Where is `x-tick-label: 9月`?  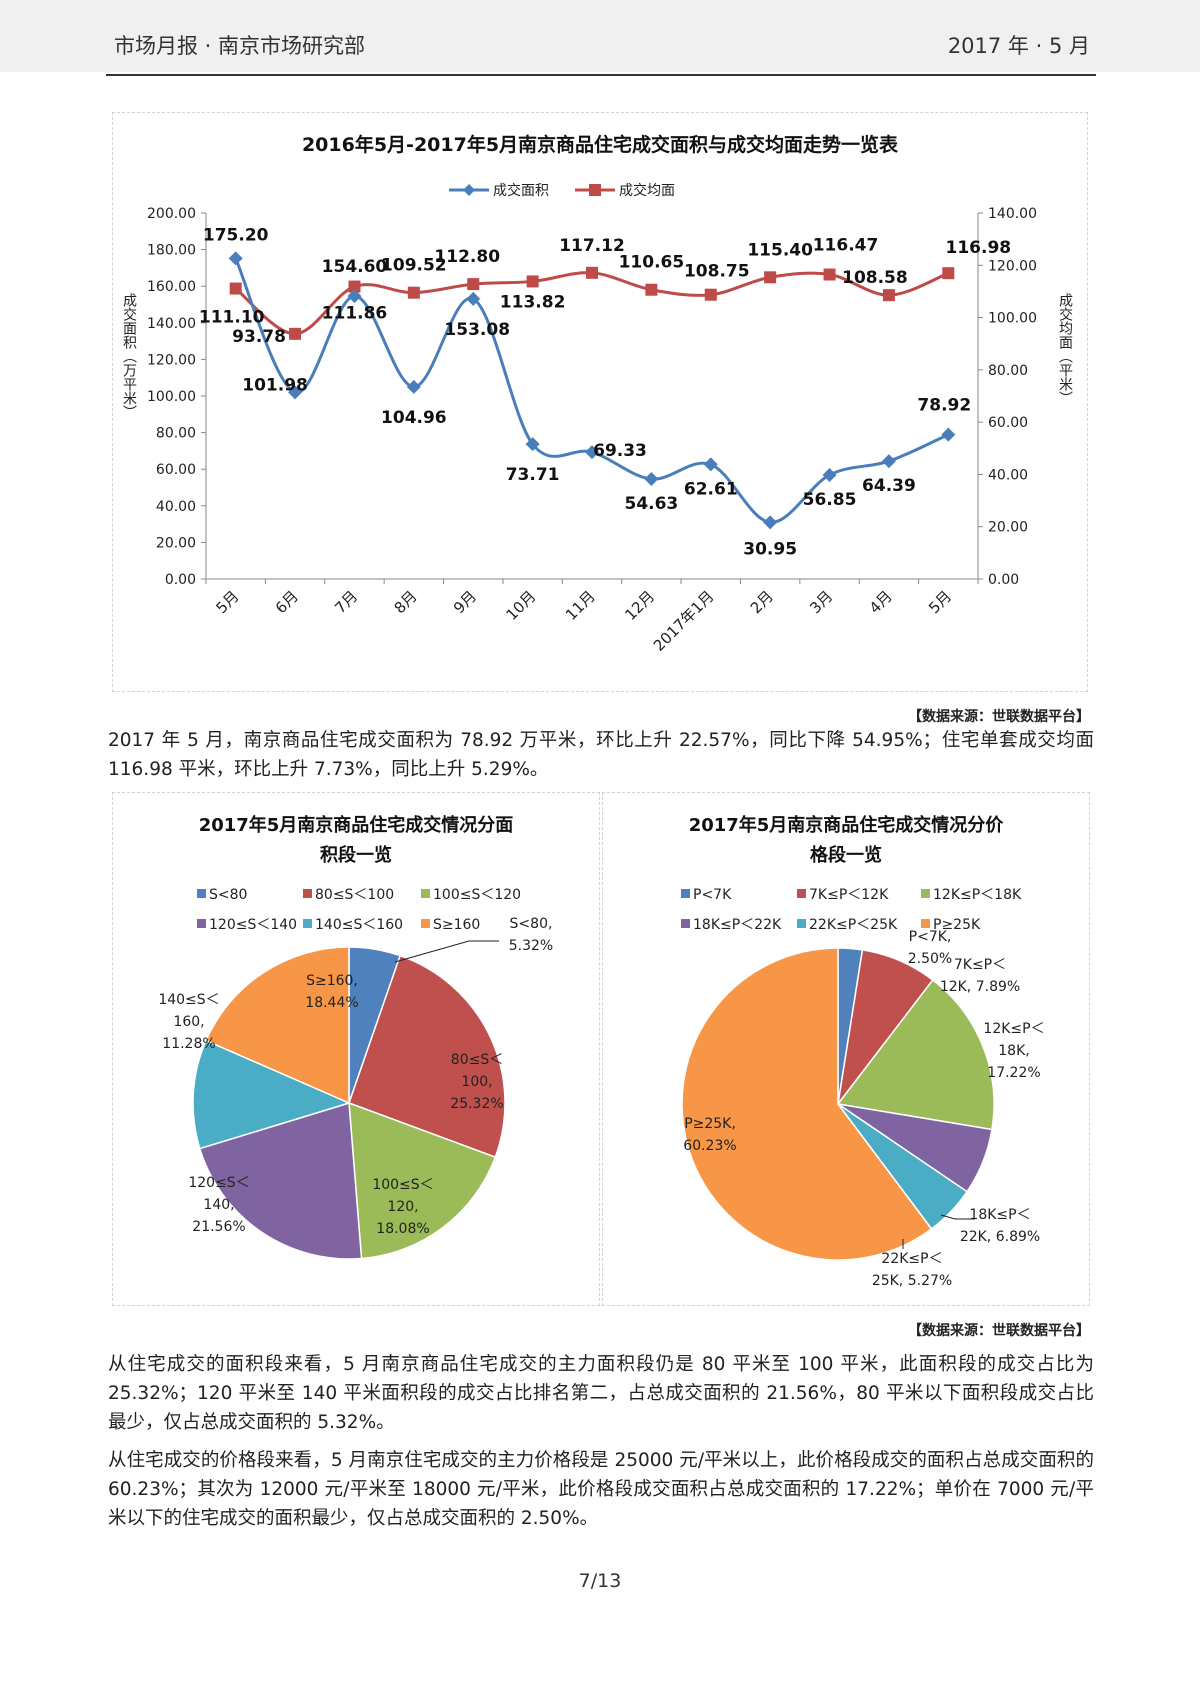
x-tick-label: 9月 is located at coordinates (465, 602).